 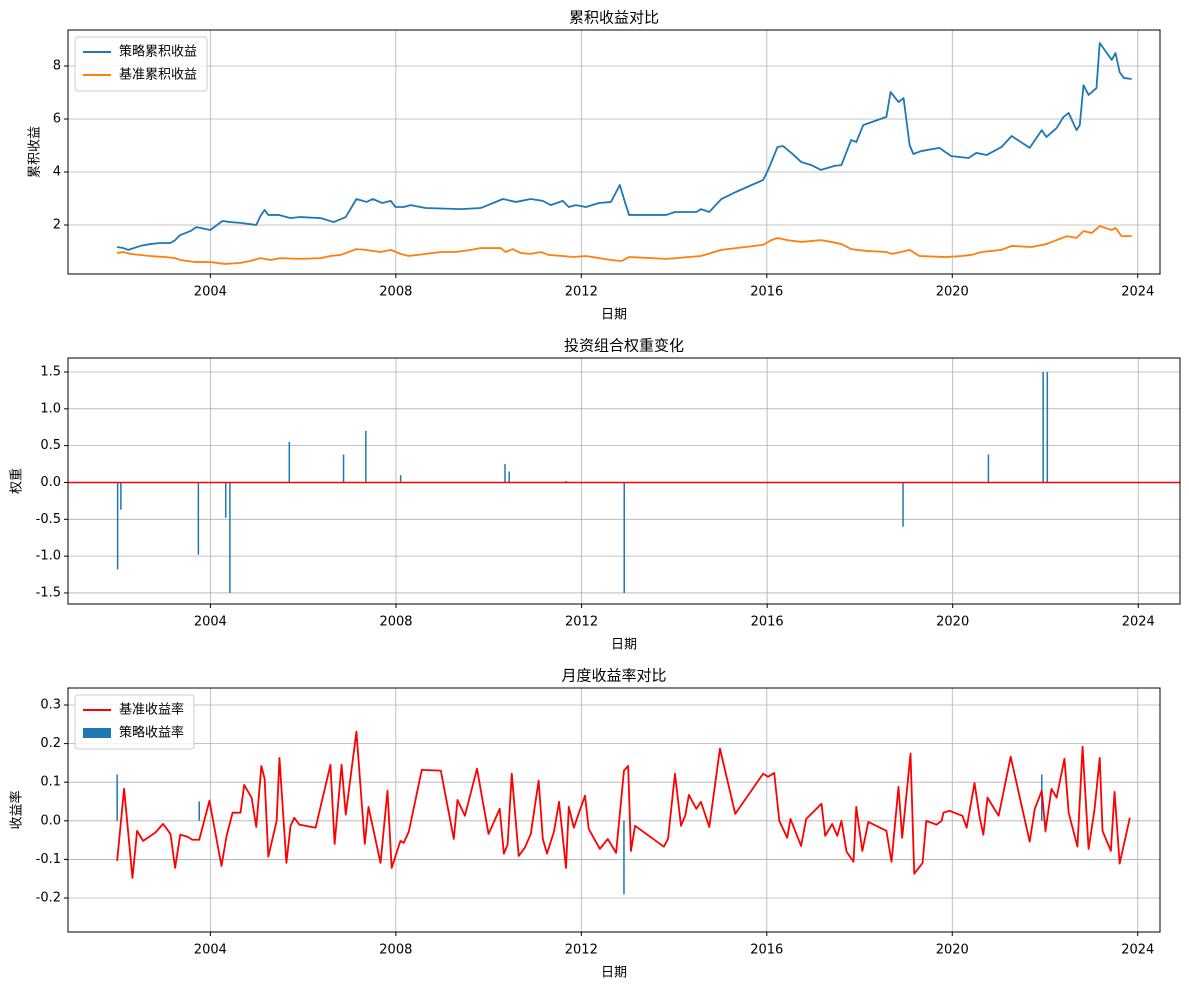 I want to click on y-tick-label: -0.5, so click(x=48, y=519).